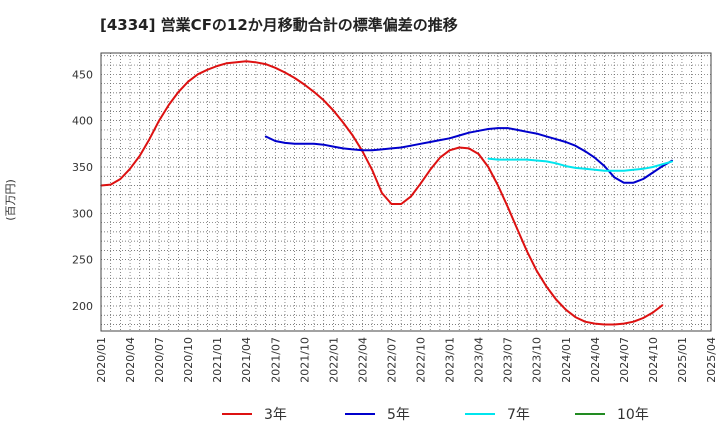 The image size is (720, 440). Describe the element at coordinates (279, 25) in the screenshot. I see `chart-title: [4334] 営業CFの12か月移動合計の標準偏差の推移` at that location.